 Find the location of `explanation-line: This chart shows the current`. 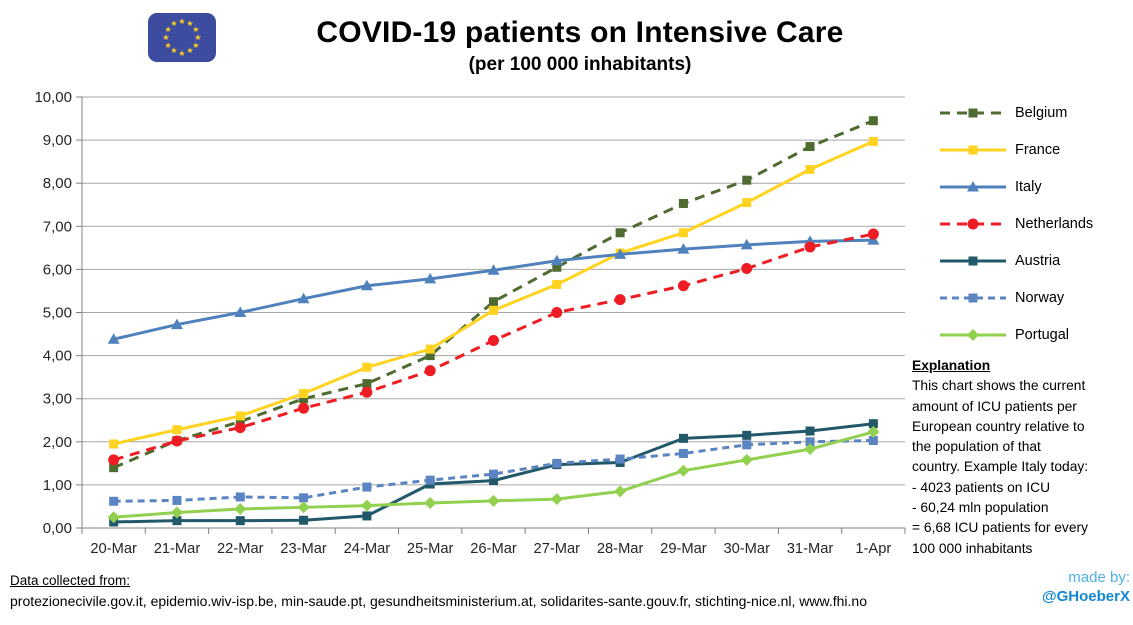

explanation-line: This chart shows the current is located at coordinates (999, 386).